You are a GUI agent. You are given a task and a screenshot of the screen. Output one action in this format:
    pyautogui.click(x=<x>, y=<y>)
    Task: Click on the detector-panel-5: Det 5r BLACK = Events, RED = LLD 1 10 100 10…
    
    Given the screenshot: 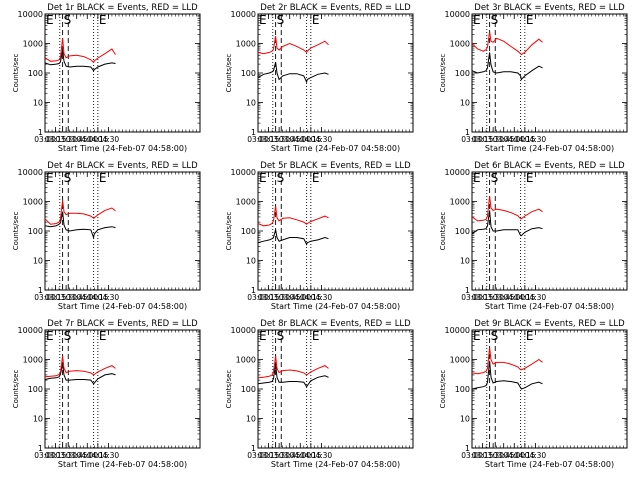 What is the action you would take?
    pyautogui.click(x=319, y=236)
    